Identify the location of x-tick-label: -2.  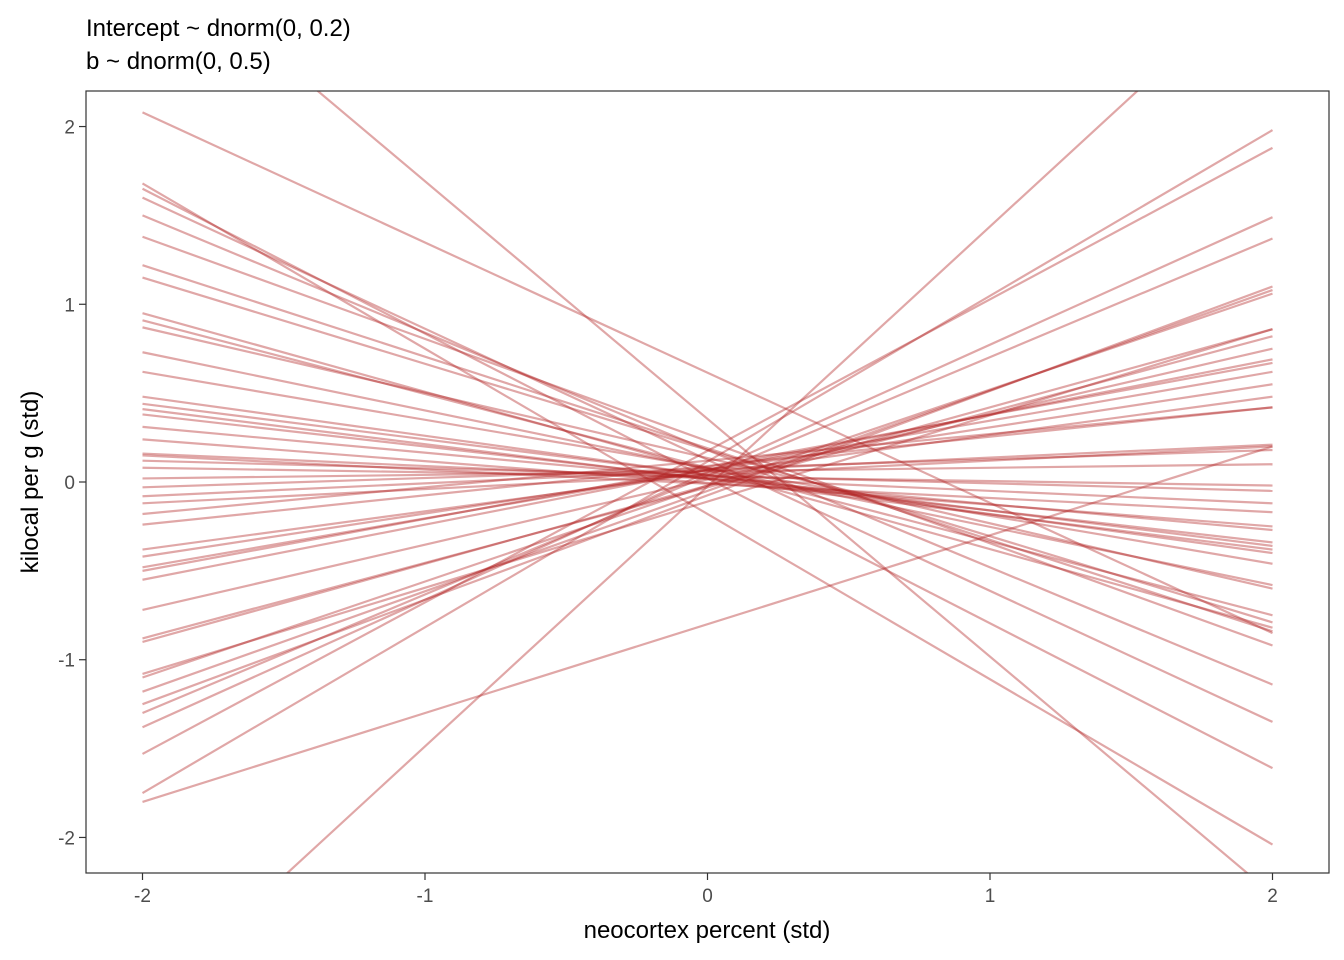
(142, 896).